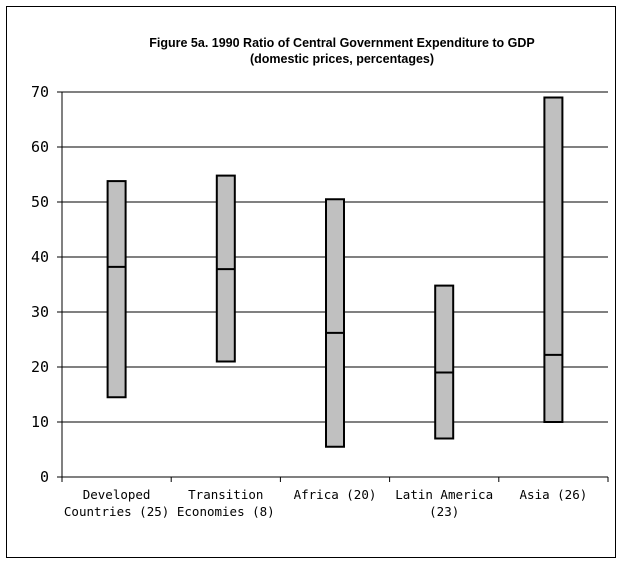 Image resolution: width=623 pixels, height=565 pixels. Describe the element at coordinates (335, 494) in the screenshot. I see `category-label: Africa (20)` at that location.